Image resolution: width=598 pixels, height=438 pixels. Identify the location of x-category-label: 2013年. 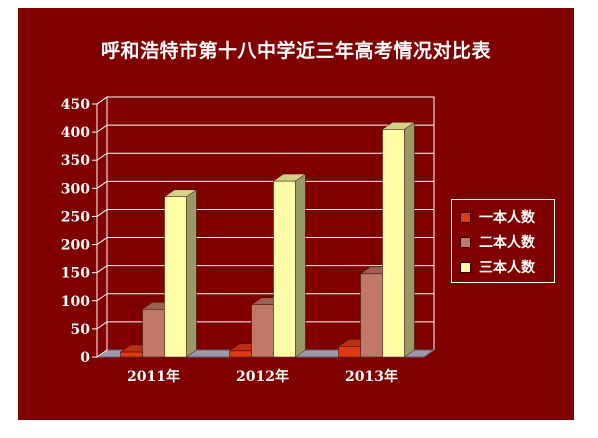
(371, 376).